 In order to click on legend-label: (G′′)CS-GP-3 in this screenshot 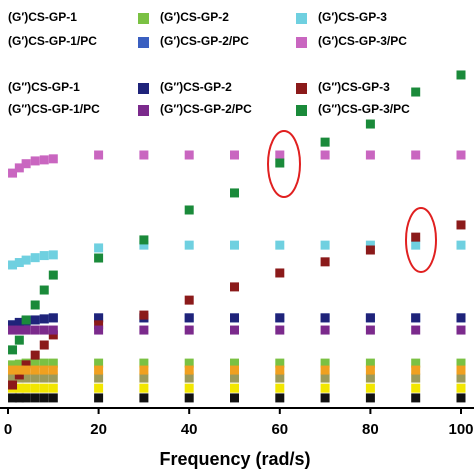, I will do `click(354, 87)`.